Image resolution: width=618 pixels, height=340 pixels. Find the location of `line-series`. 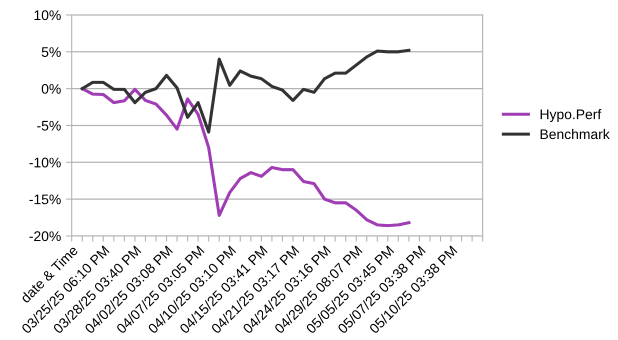

line-series is located at coordinates (245, 91).